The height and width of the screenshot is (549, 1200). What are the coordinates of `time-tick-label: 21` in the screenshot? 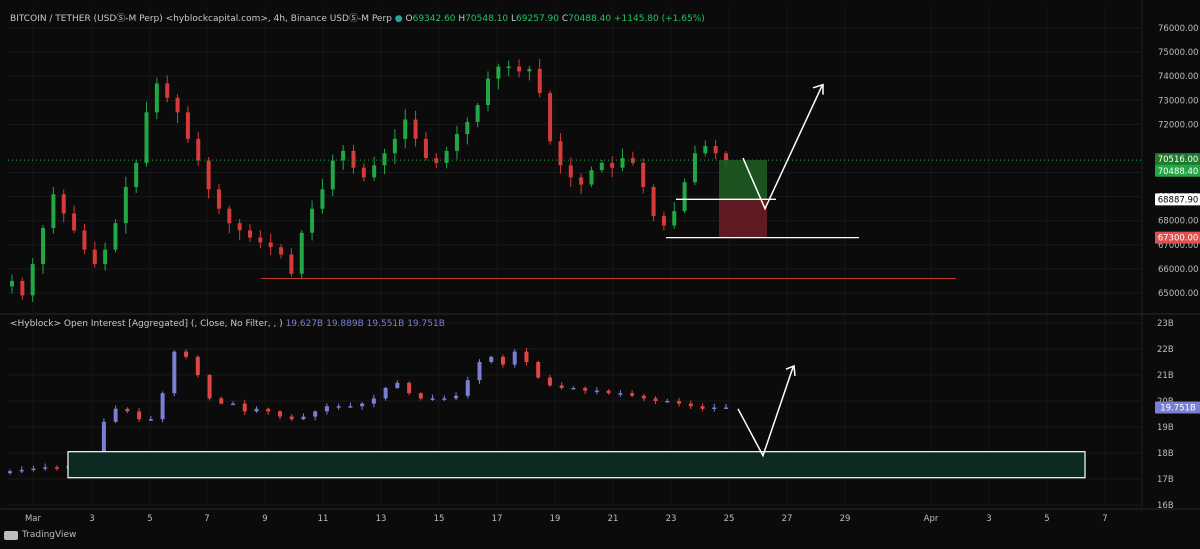 It's located at (613, 519).